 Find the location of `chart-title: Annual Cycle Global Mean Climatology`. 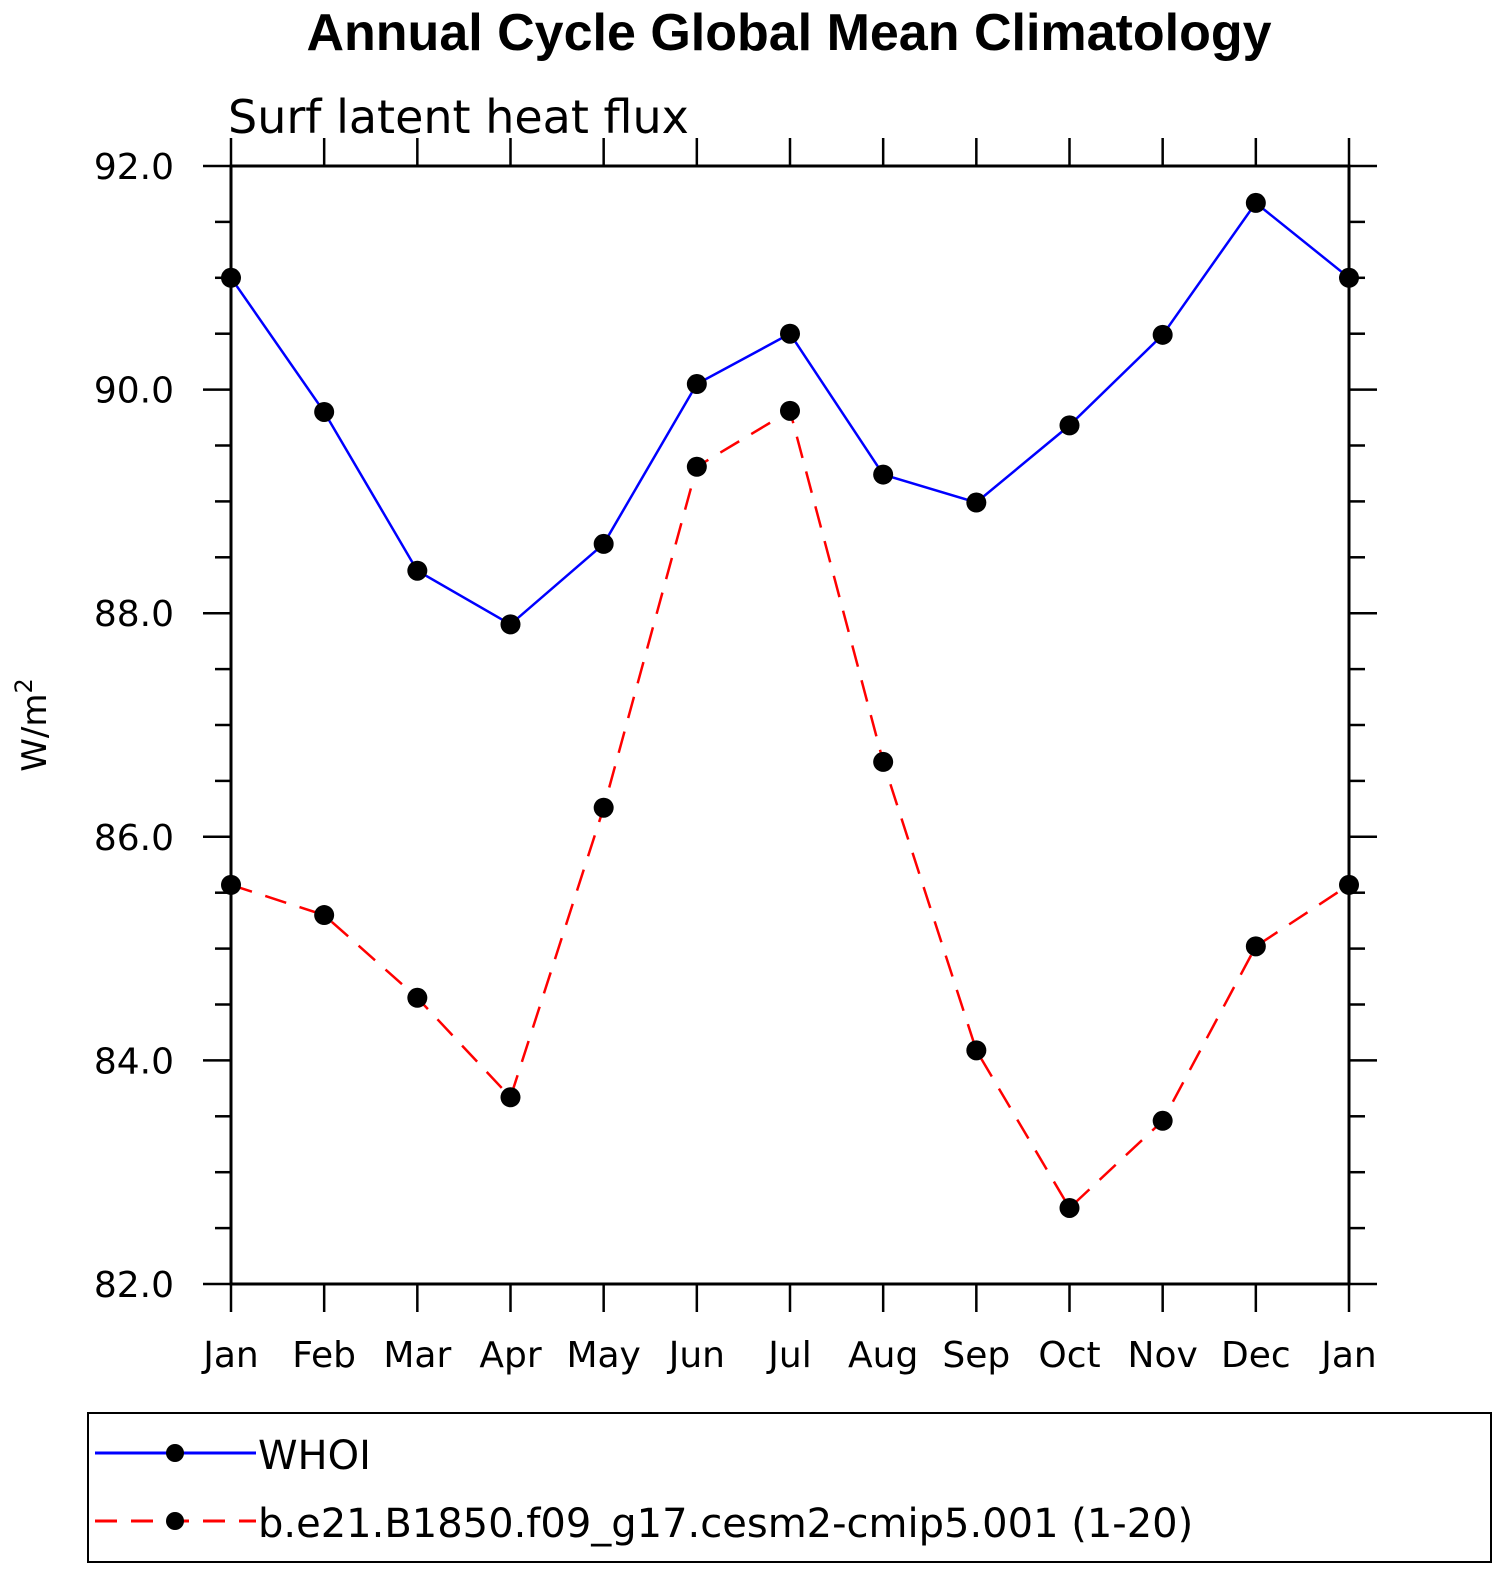

chart-title: Annual Cycle Global Mean Climatology is located at coordinates (788, 33).